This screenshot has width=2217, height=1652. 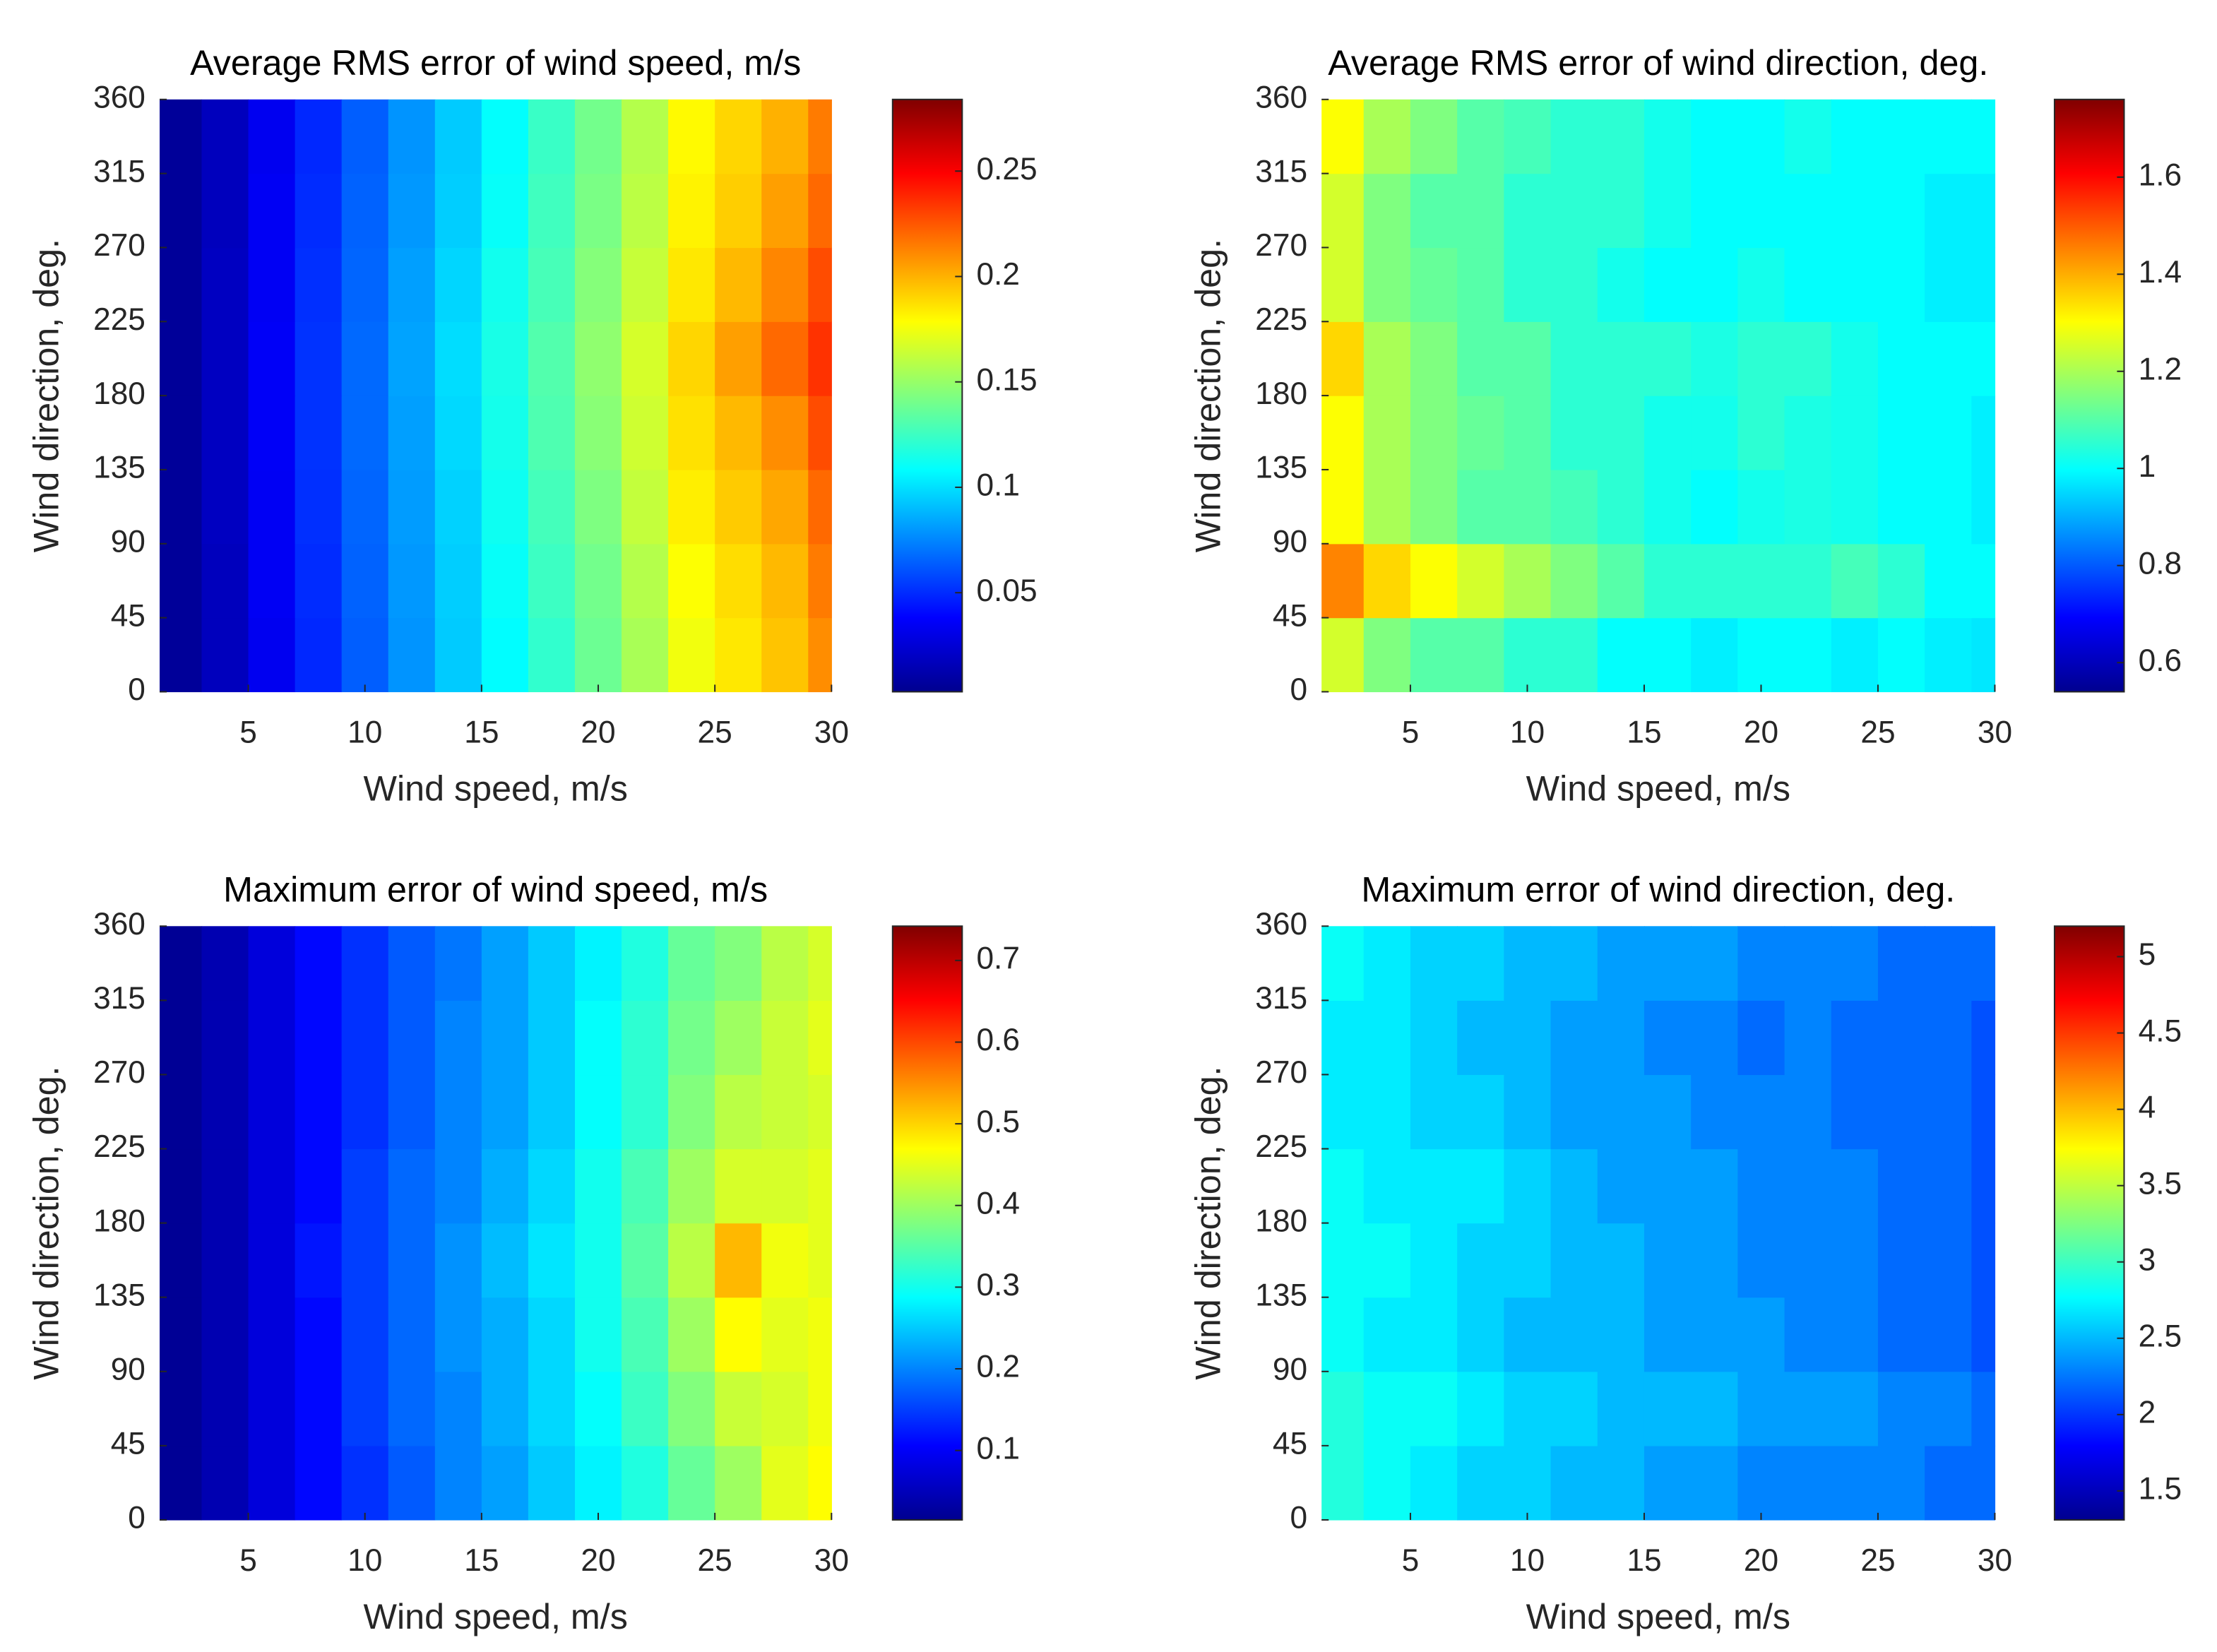 I want to click on y-tick-label: 315, so click(x=1281, y=998).